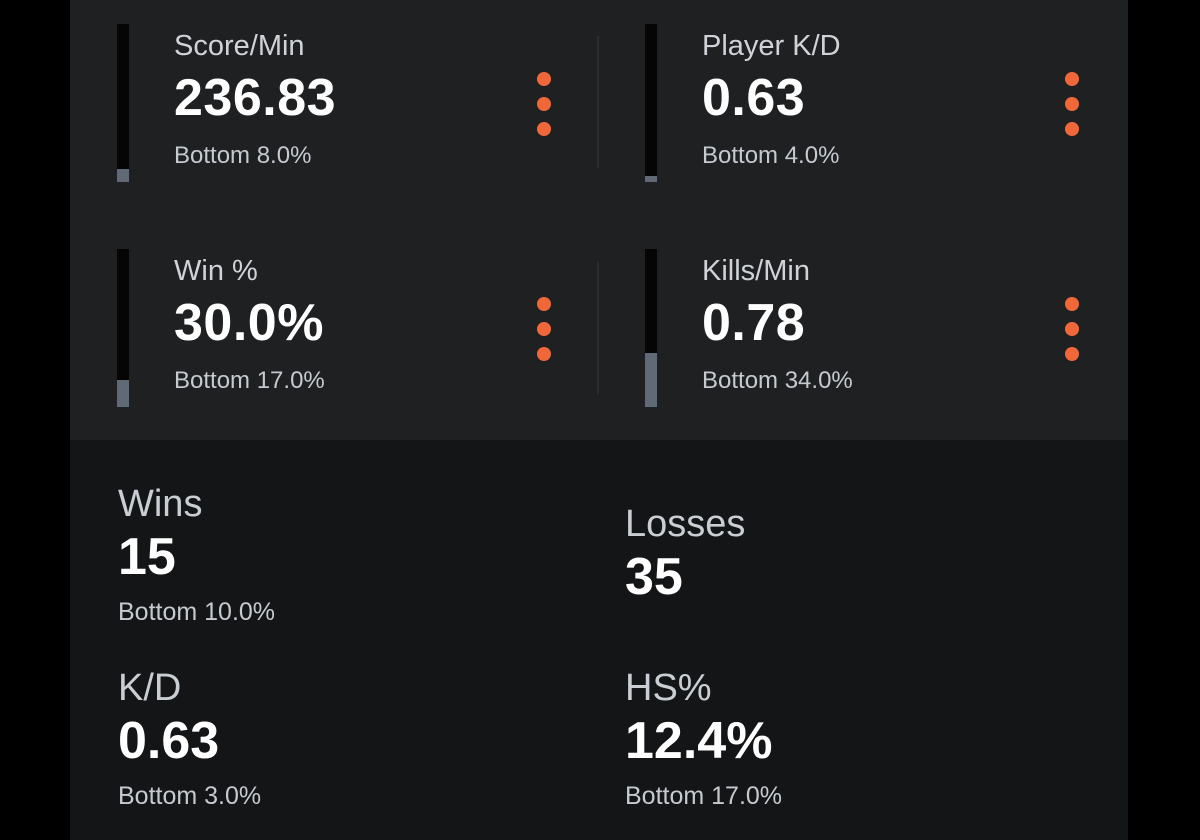 The width and height of the screenshot is (1200, 840). Describe the element at coordinates (348, 739) in the screenshot. I see `stat-kd: K/D 0.63 Bottom 3.0%` at that location.